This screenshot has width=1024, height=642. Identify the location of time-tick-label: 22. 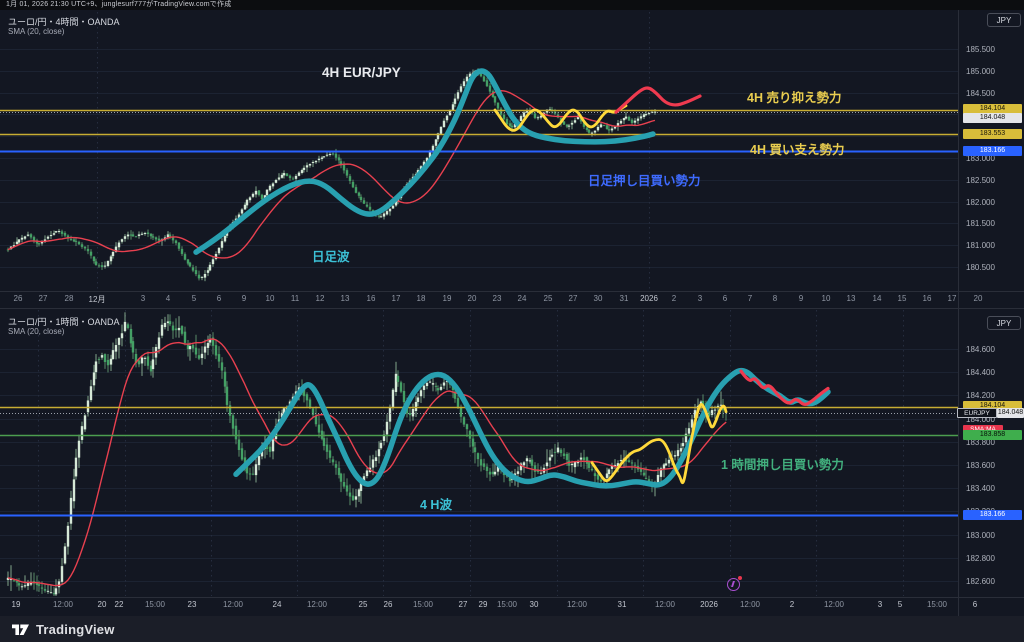
(119, 604).